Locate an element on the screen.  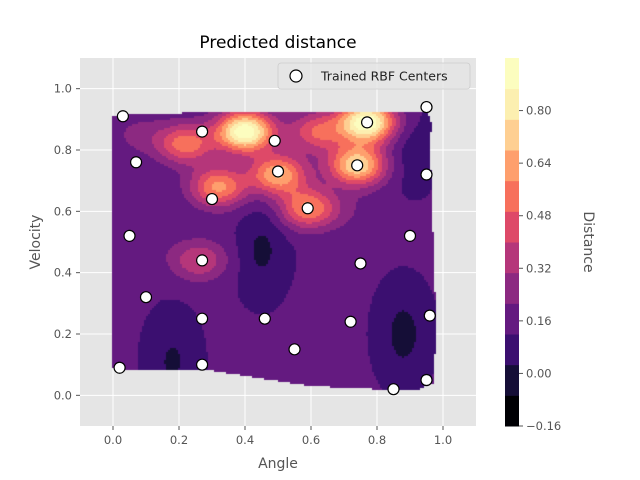
colorbar-tick-label: 0.00 is located at coordinates (539, 373).